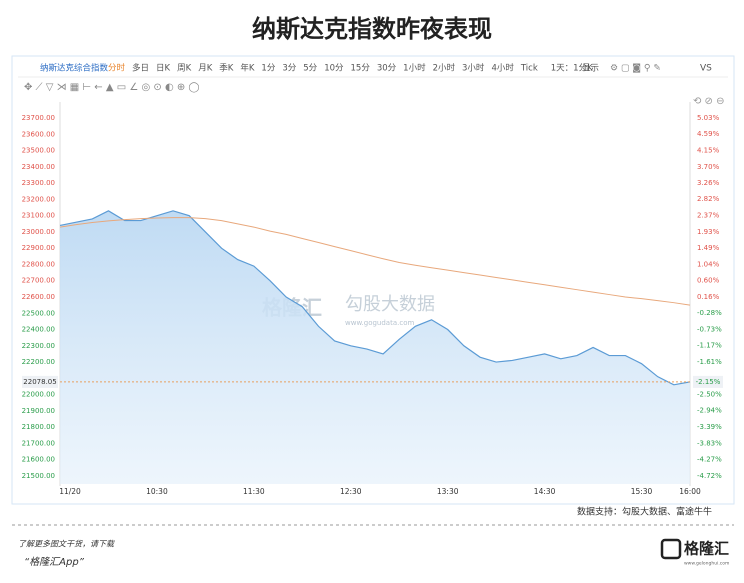 This screenshot has height=583, width=744. Describe the element at coordinates (163, 69) in the screenshot. I see `period-tab: 日K` at that location.